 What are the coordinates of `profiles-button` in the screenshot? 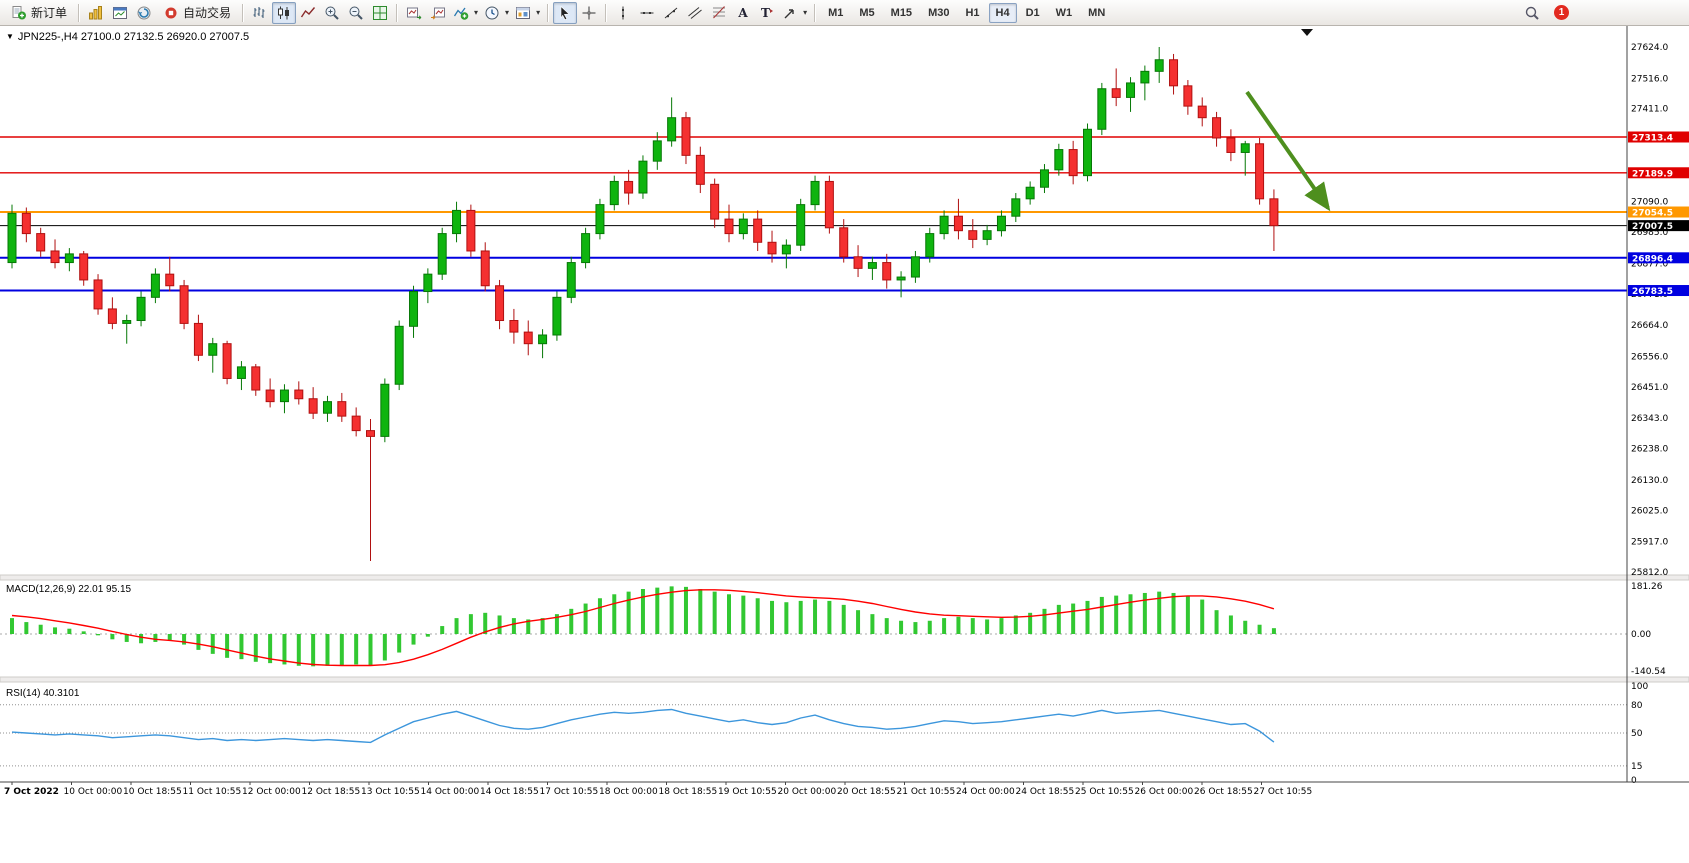 It's located at (144, 13).